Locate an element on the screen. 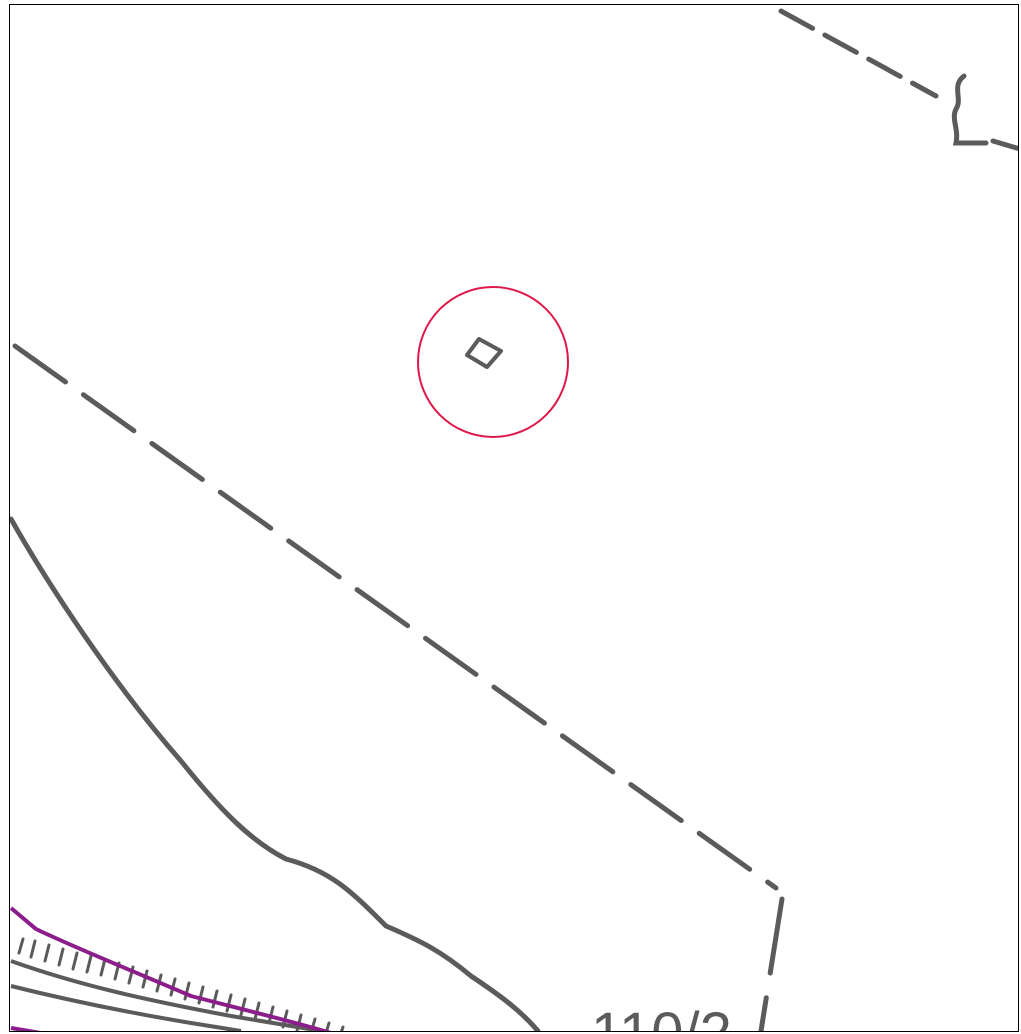  dashed-boundary-vertical is located at coordinates (771, 963).